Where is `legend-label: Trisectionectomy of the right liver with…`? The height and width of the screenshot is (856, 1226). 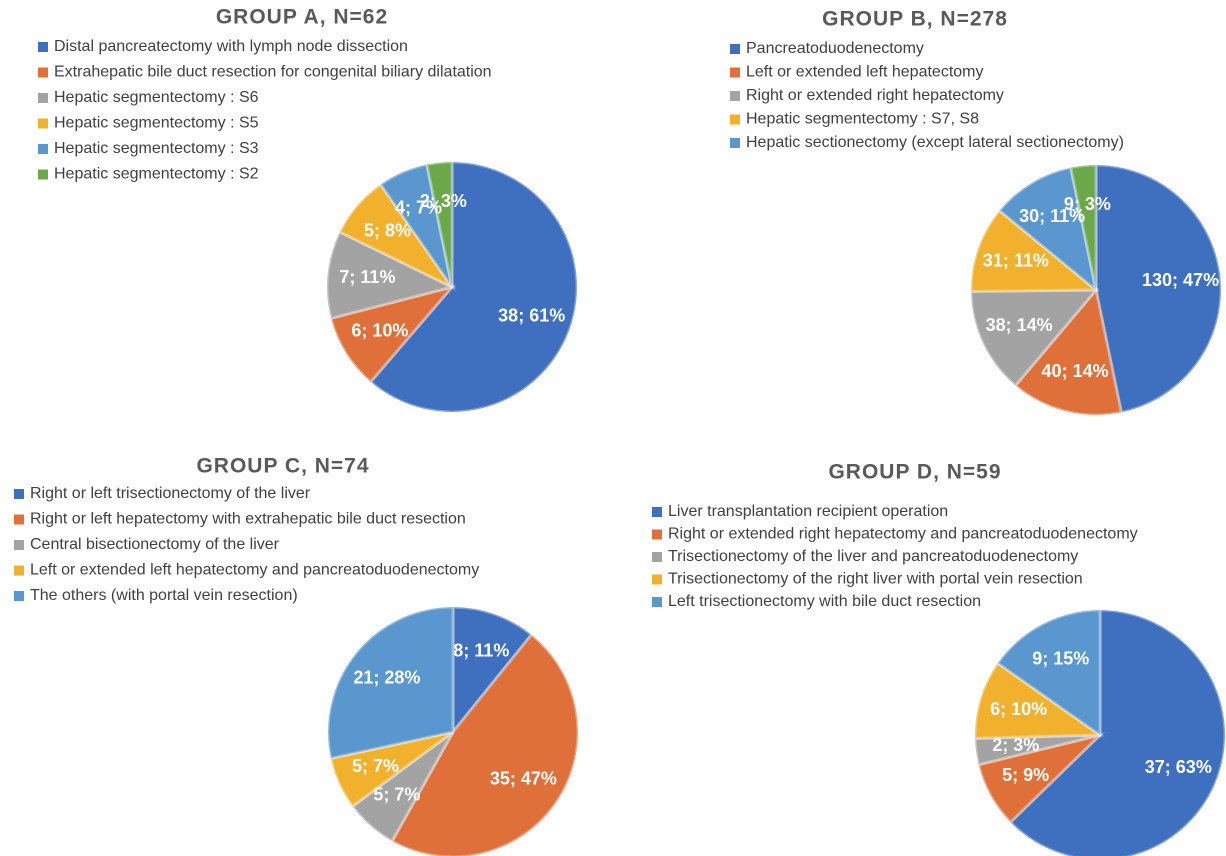 legend-label: Trisectionectomy of the right liver with… is located at coordinates (875, 579).